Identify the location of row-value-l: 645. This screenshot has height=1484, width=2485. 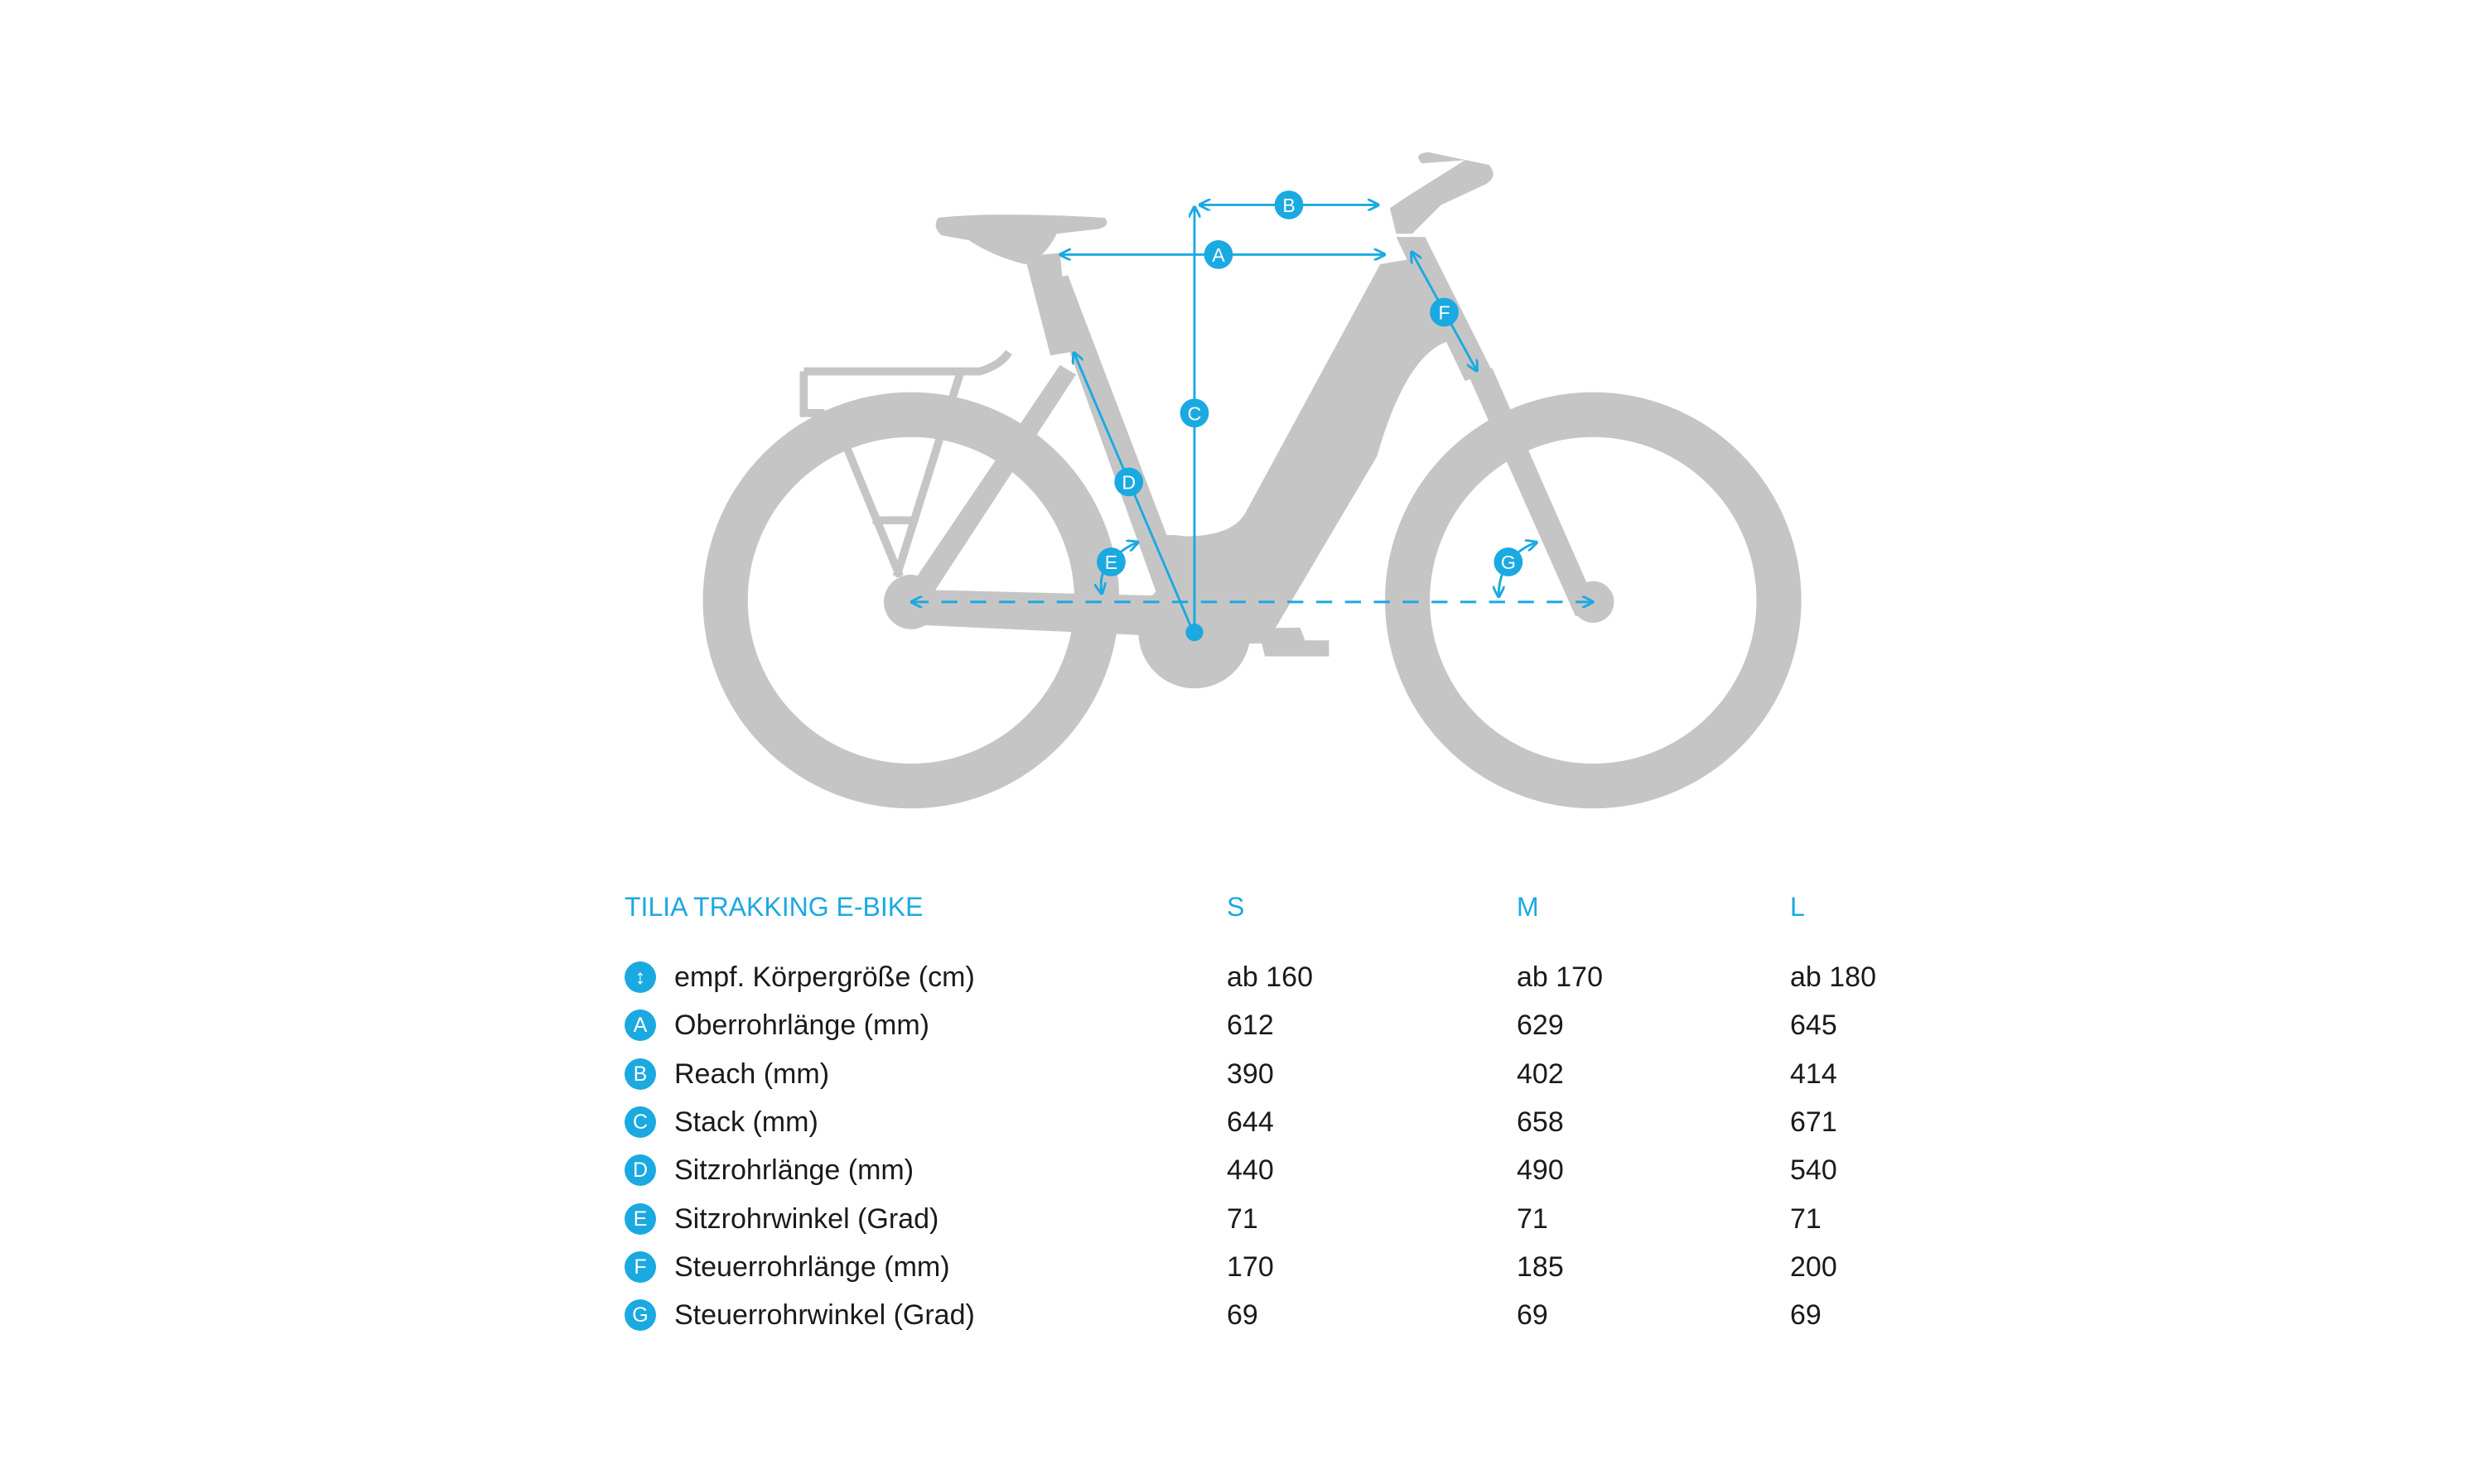
(1813, 1025).